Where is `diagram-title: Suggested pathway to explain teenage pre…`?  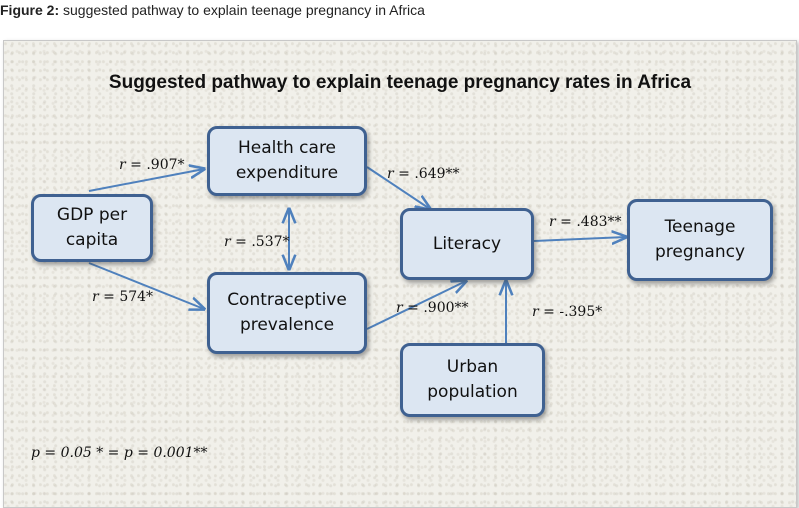 diagram-title: Suggested pathway to explain teenage pre… is located at coordinates (400, 82).